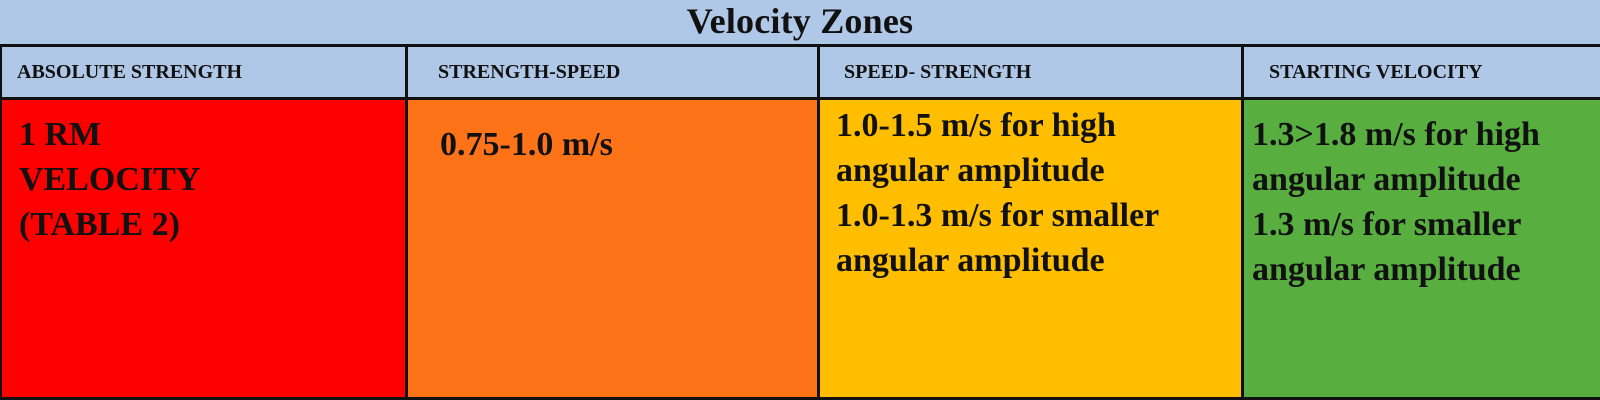 Image resolution: width=1600 pixels, height=400 pixels. What do you see at coordinates (998, 215) in the screenshot?
I see `cell-line: 1.0-1.3 m/s for smaller` at bounding box center [998, 215].